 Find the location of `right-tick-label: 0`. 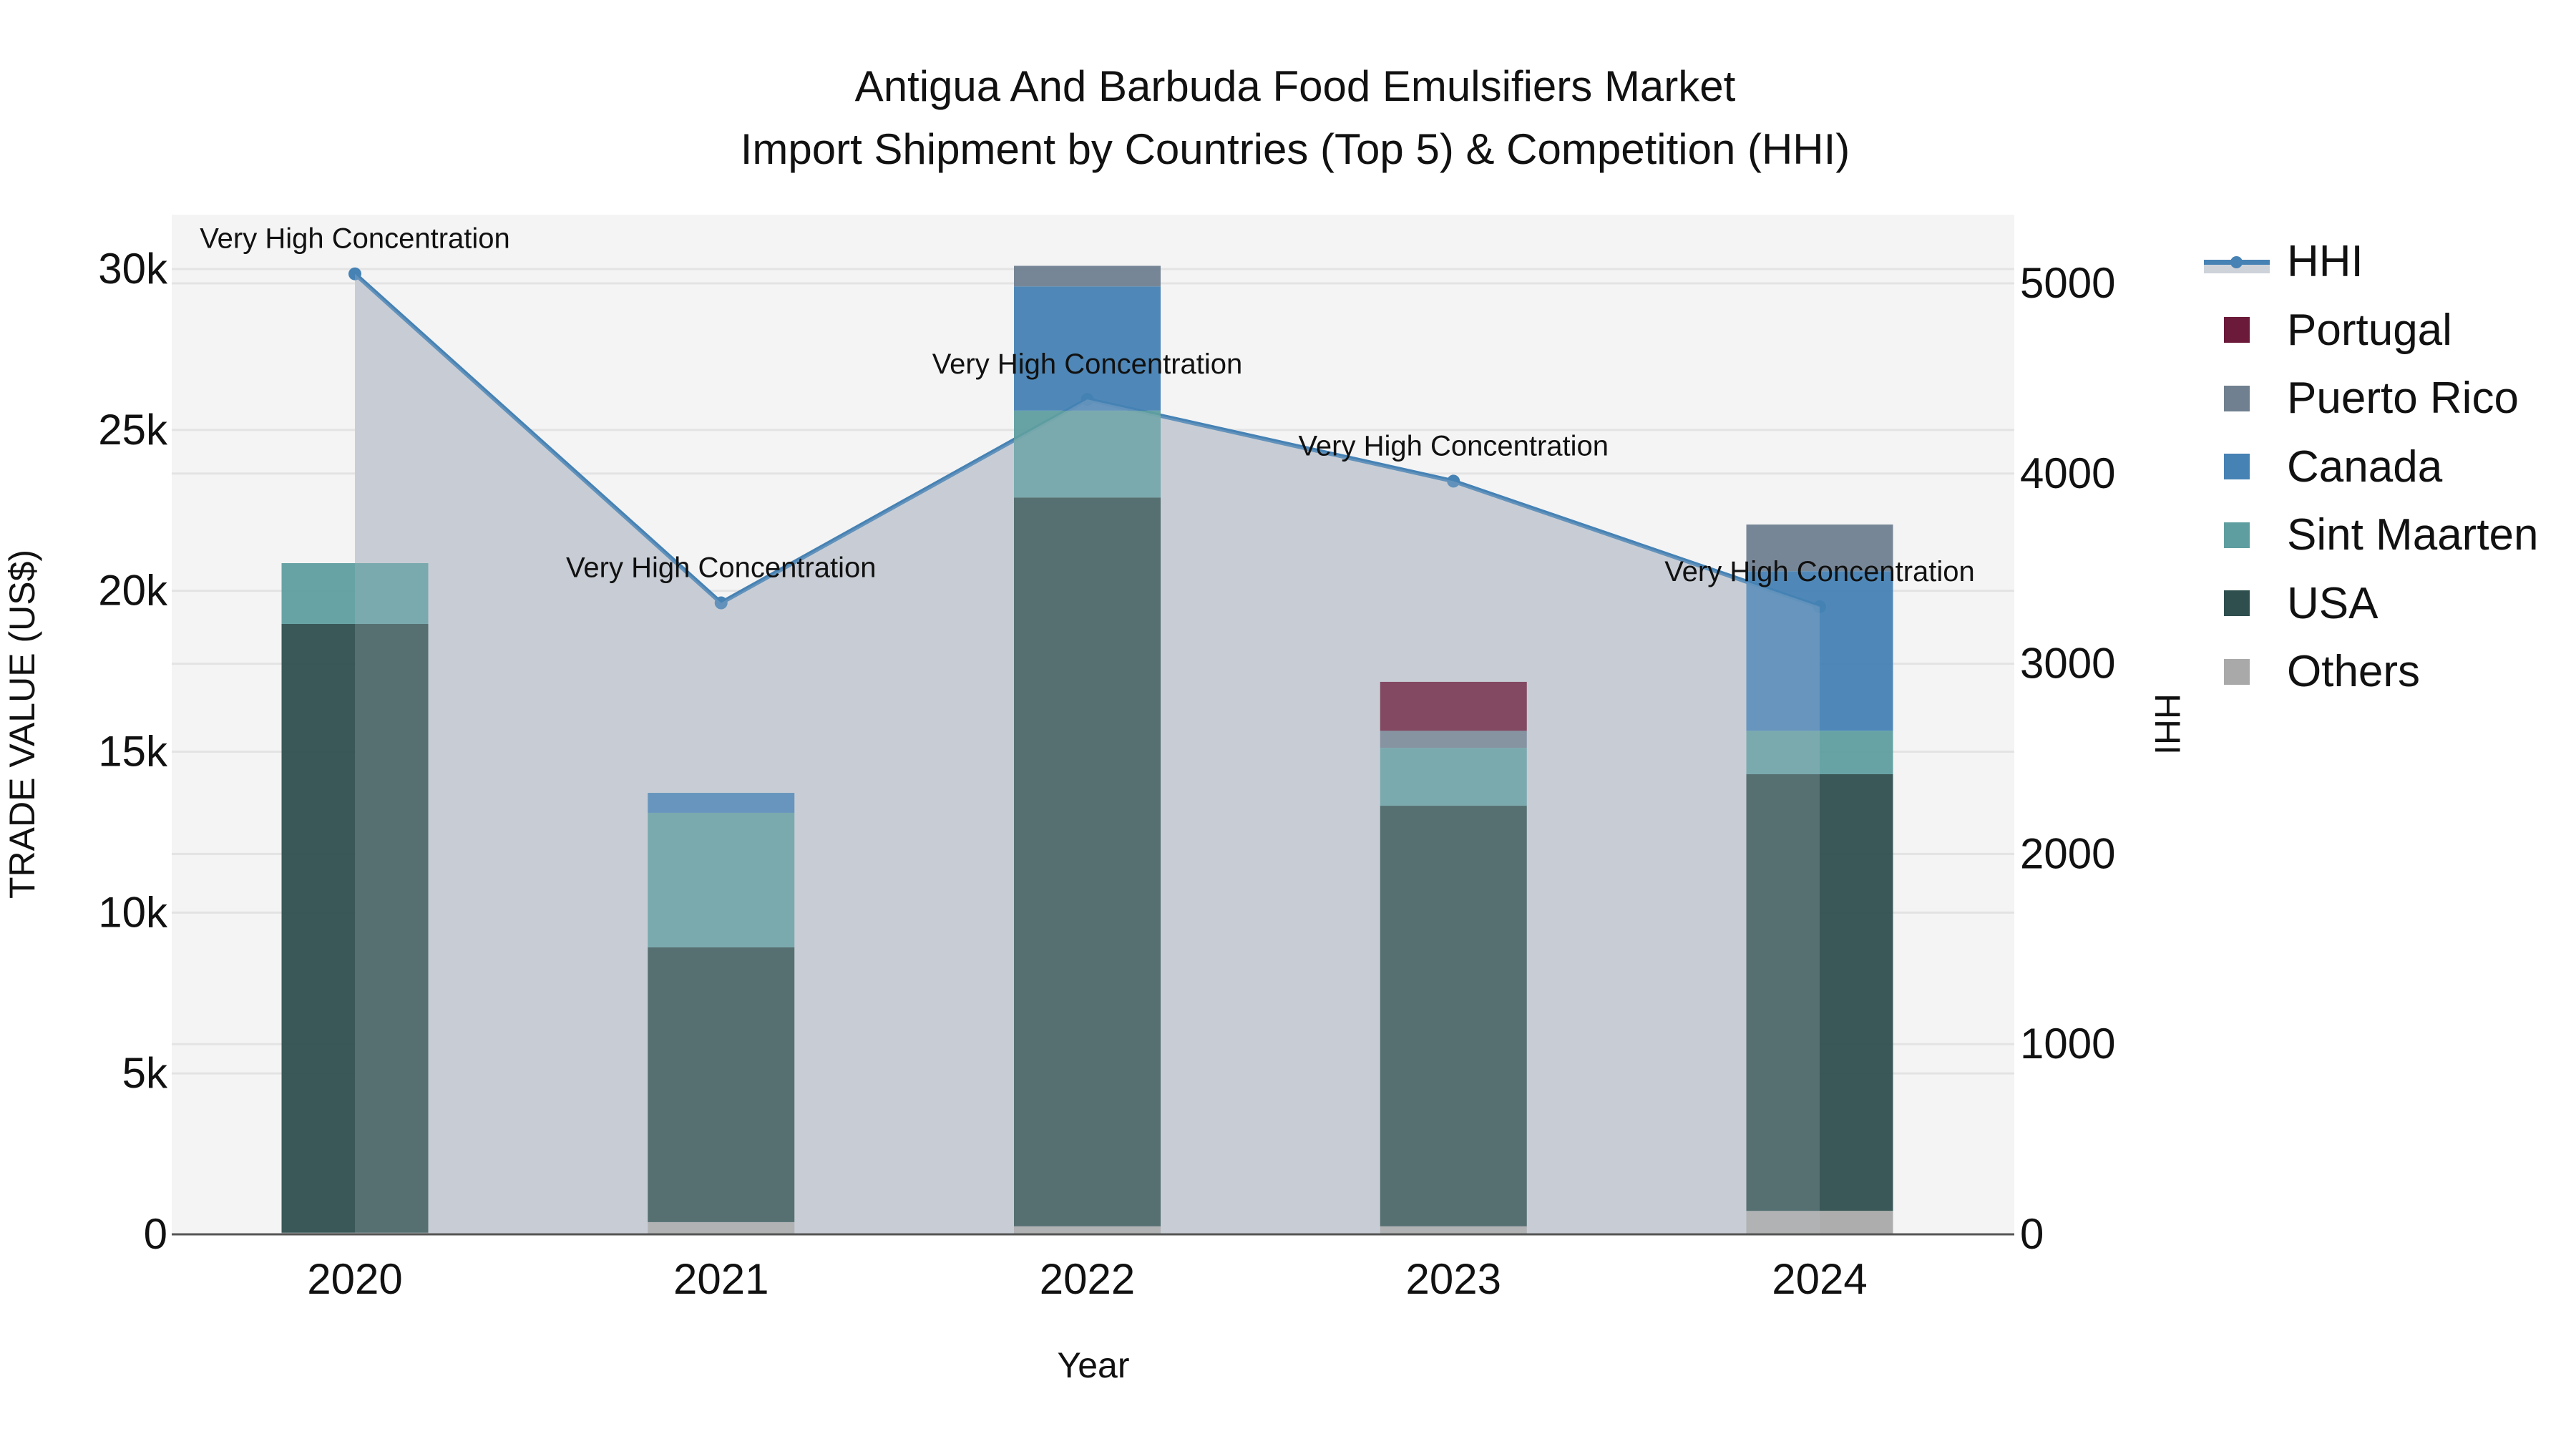

right-tick-label: 0 is located at coordinates (2032, 1234).